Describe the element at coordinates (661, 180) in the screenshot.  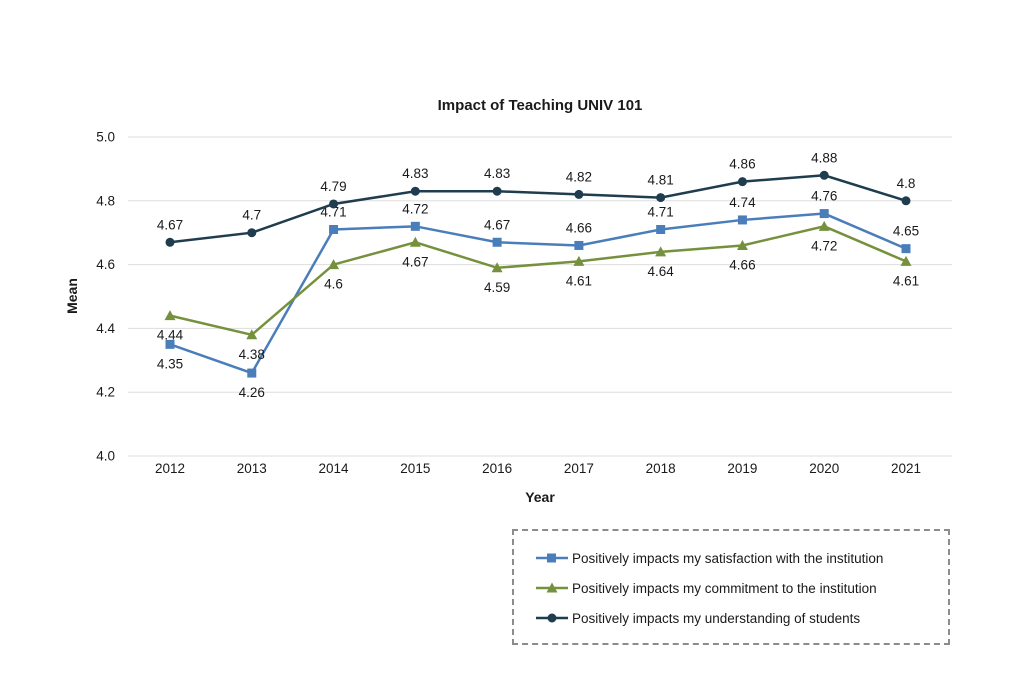
I see `data-label: 4.81` at that location.